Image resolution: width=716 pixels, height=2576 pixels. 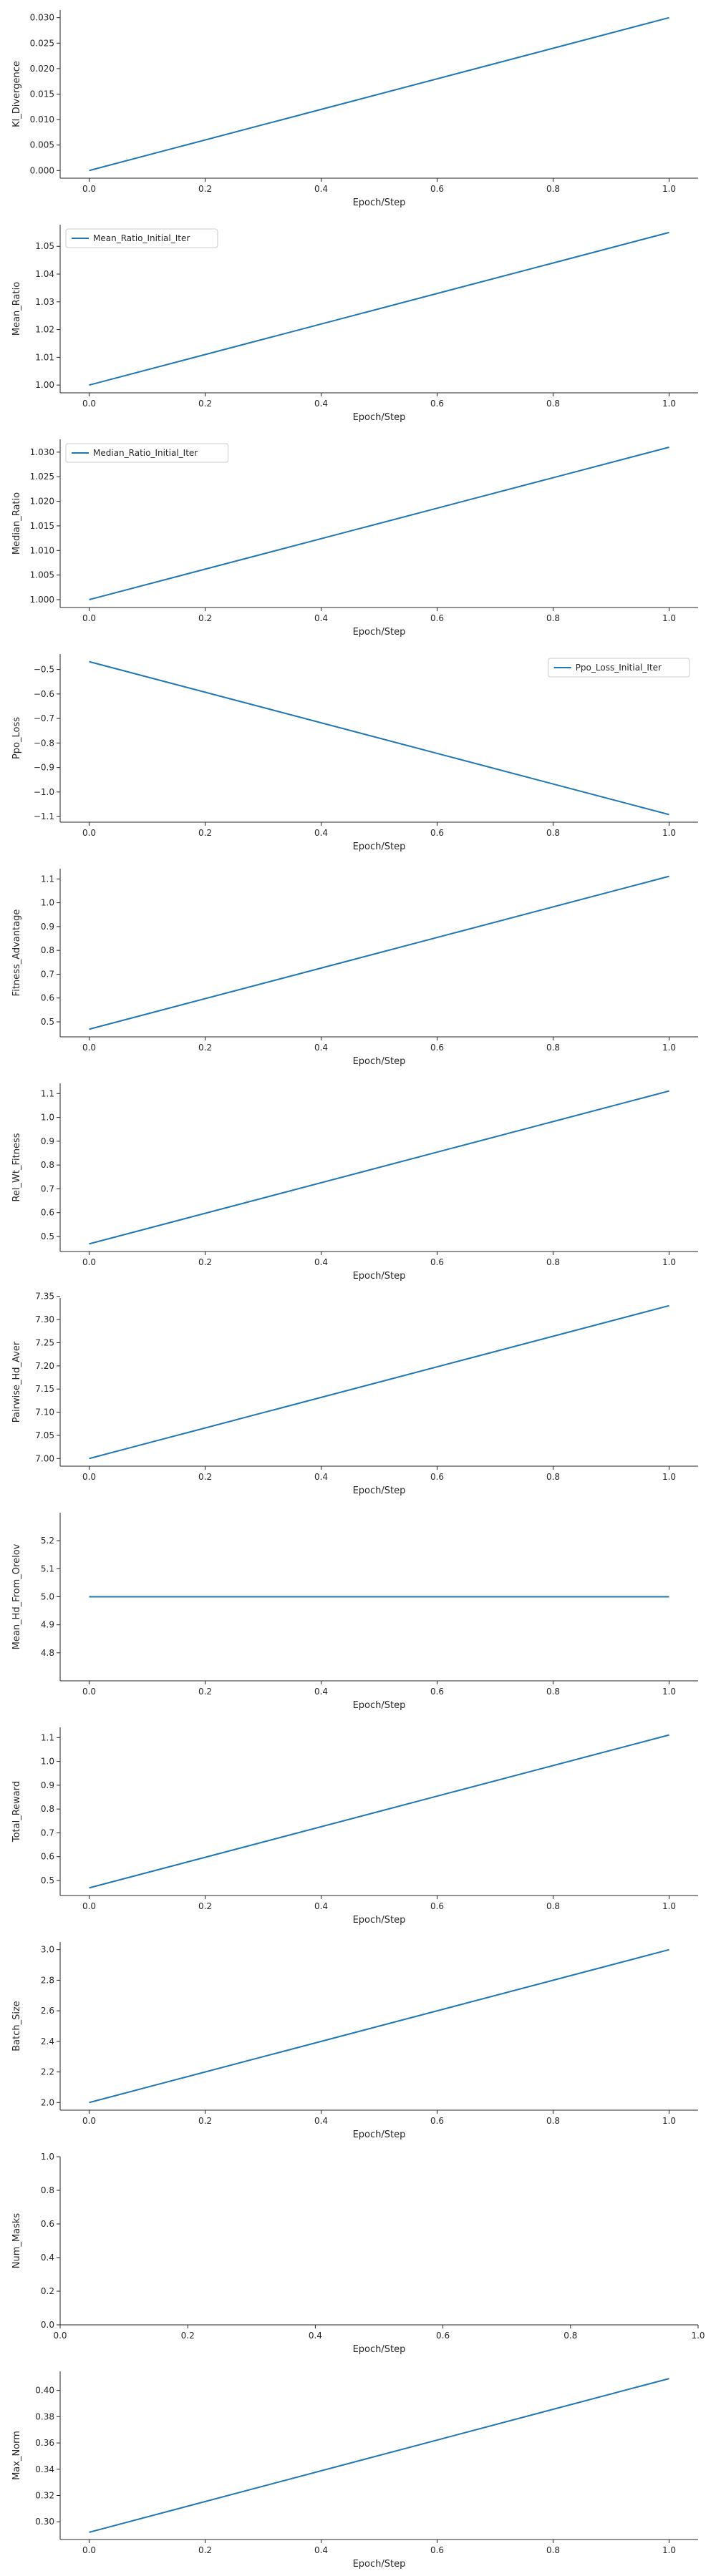 What do you see at coordinates (44, 1319) in the screenshot?
I see `y-tick-label: 7.30` at bounding box center [44, 1319].